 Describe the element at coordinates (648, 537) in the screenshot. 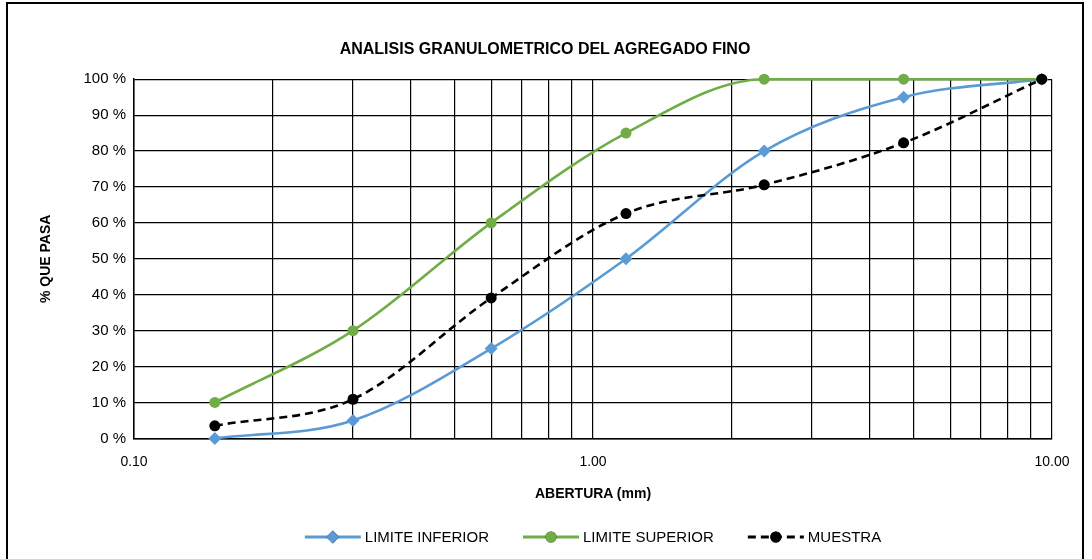

I see `legend-label: LIMITE SUPERIOR` at that location.